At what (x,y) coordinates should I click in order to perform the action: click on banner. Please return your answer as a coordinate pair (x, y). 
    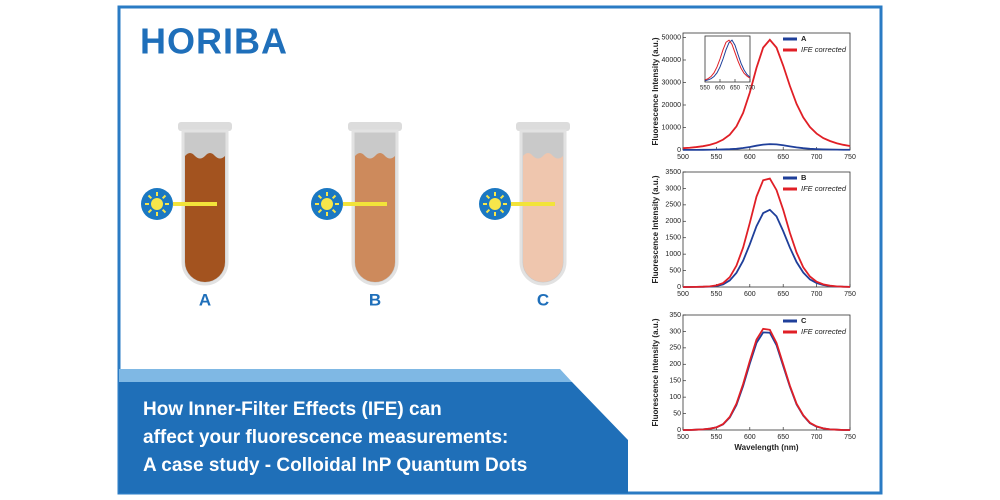
    Looking at the image, I should click on (373, 437).